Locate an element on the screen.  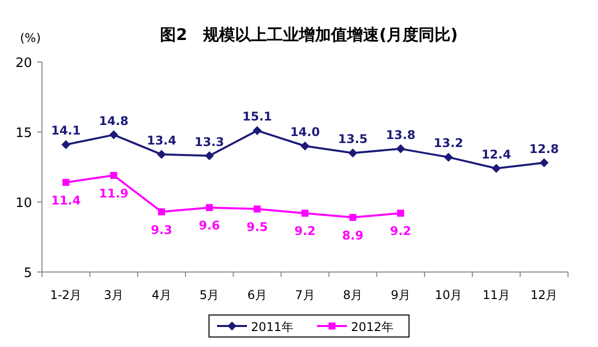
x-tick-label: 11月 is located at coordinates (496, 295).